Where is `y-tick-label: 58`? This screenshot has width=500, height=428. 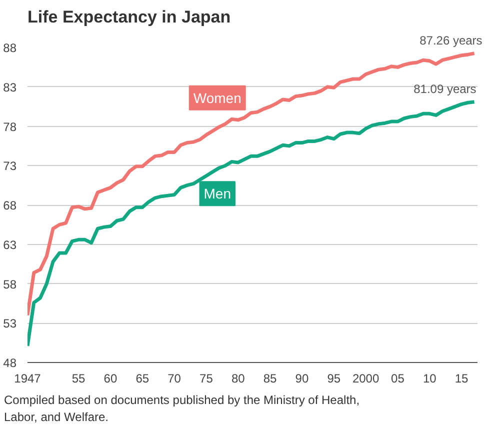
y-tick-label: 58 is located at coordinates (10, 284).